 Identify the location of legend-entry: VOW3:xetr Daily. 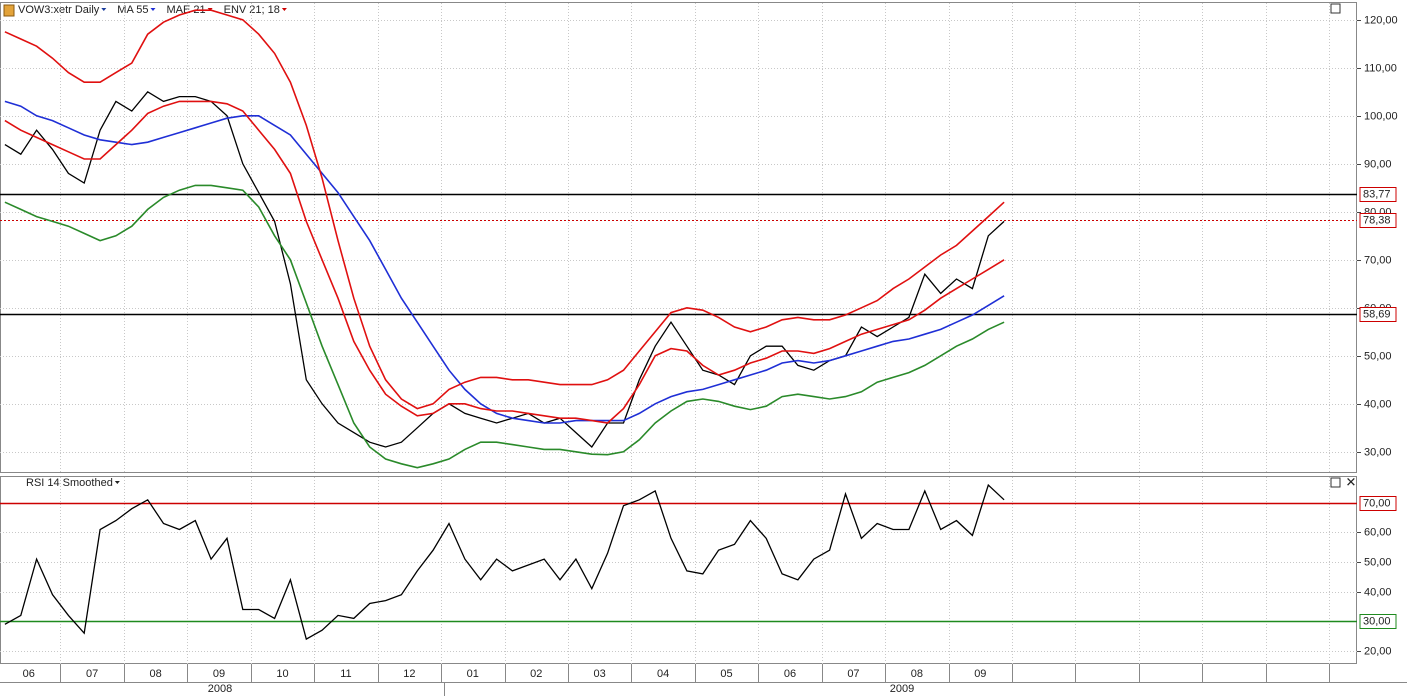
(59, 10).